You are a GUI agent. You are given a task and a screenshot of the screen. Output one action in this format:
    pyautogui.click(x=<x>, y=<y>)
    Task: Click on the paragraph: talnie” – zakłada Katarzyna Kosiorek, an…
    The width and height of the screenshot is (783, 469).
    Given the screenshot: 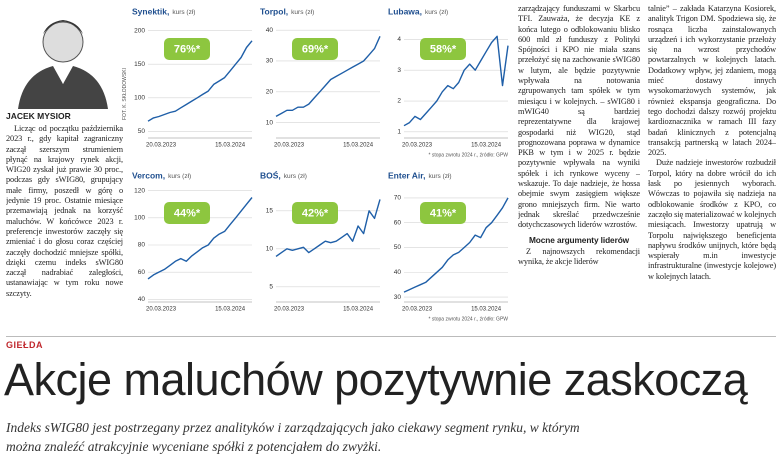 What is the action you would take?
    pyautogui.click(x=712, y=81)
    